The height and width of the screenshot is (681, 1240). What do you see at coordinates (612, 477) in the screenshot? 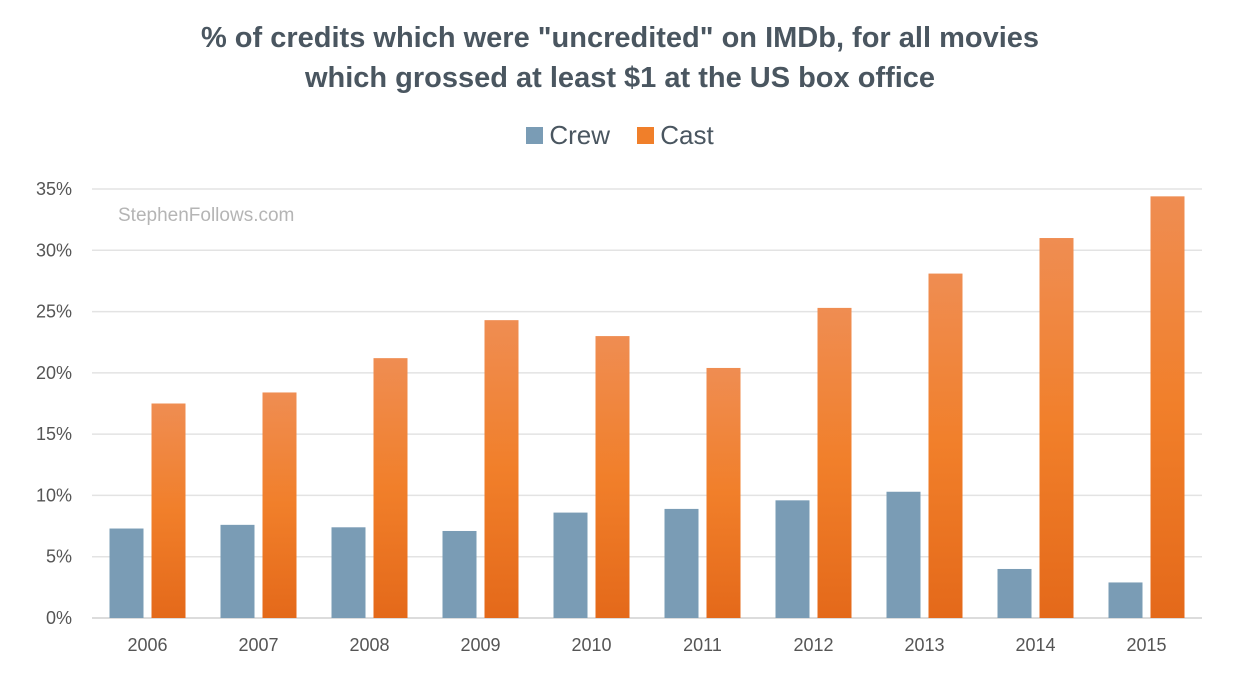
I see `bar-cast-2010` at bounding box center [612, 477].